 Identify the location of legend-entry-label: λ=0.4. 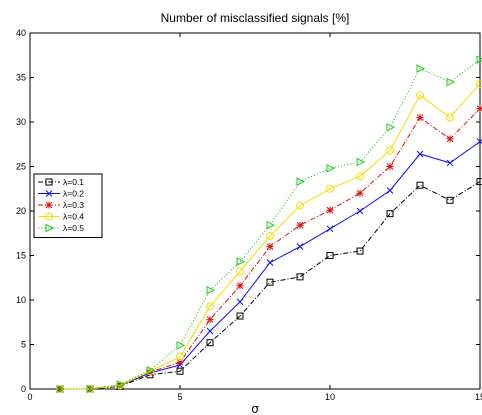
(73, 217).